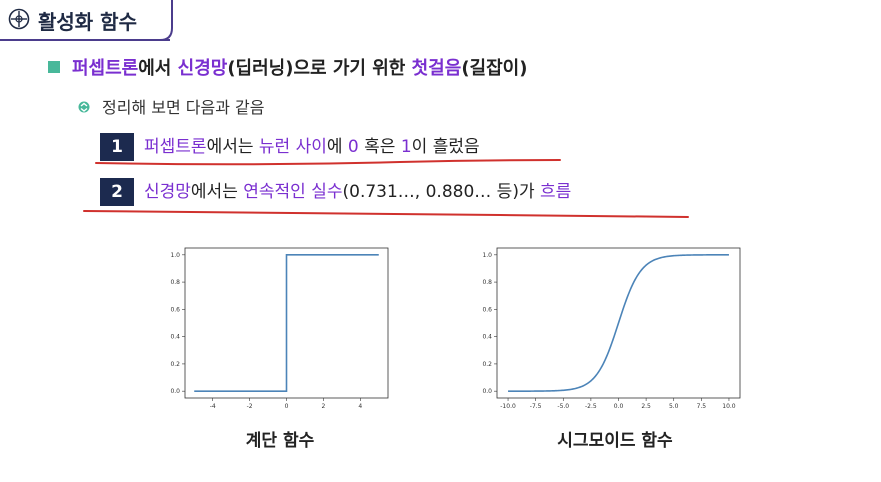 The height and width of the screenshot is (482, 881). What do you see at coordinates (353, 147) in the screenshot?
I see `row-text: 0` at bounding box center [353, 147].